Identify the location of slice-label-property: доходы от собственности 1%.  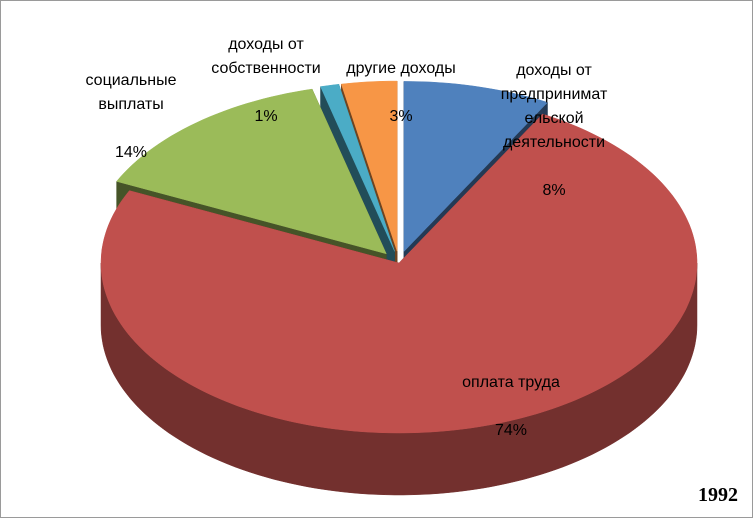
(266, 69).